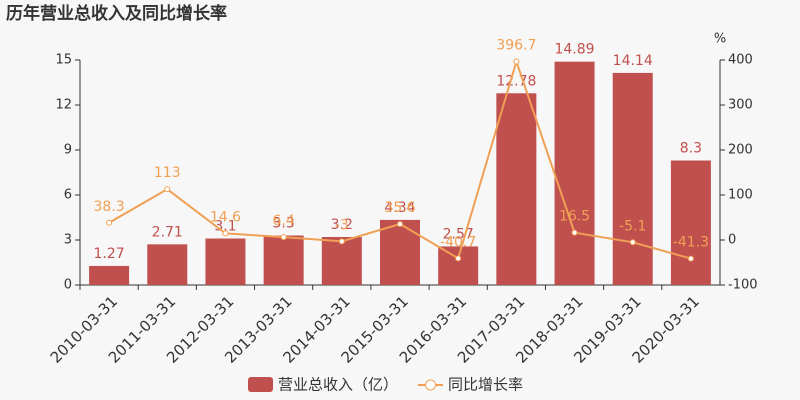  Describe the element at coordinates (720, 39) in the screenshot. I see `y2-axis-label: %` at that location.